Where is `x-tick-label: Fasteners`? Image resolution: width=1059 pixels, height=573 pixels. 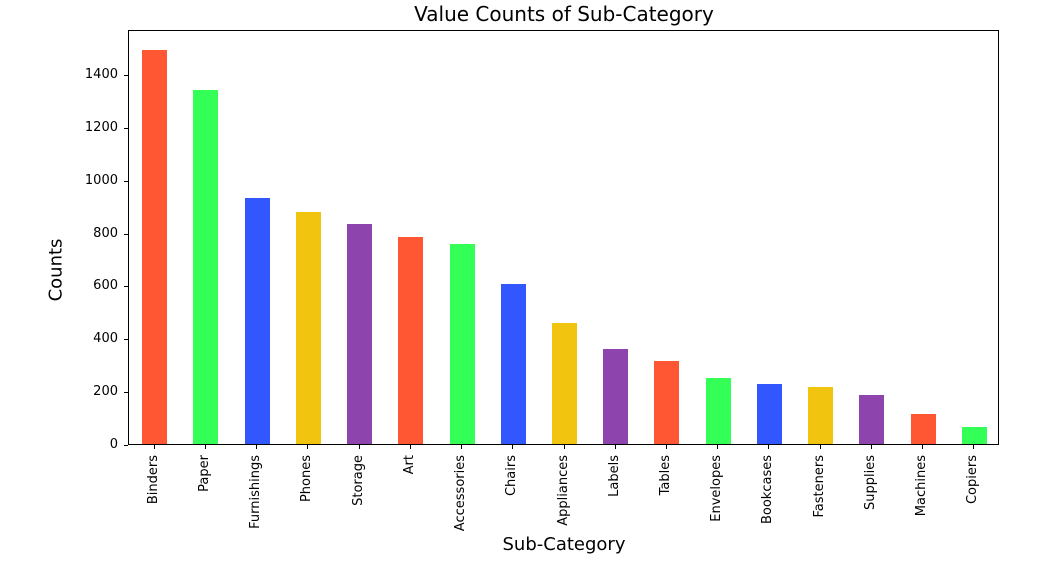
x-tick-label: Fasteners is located at coordinates (819, 486).